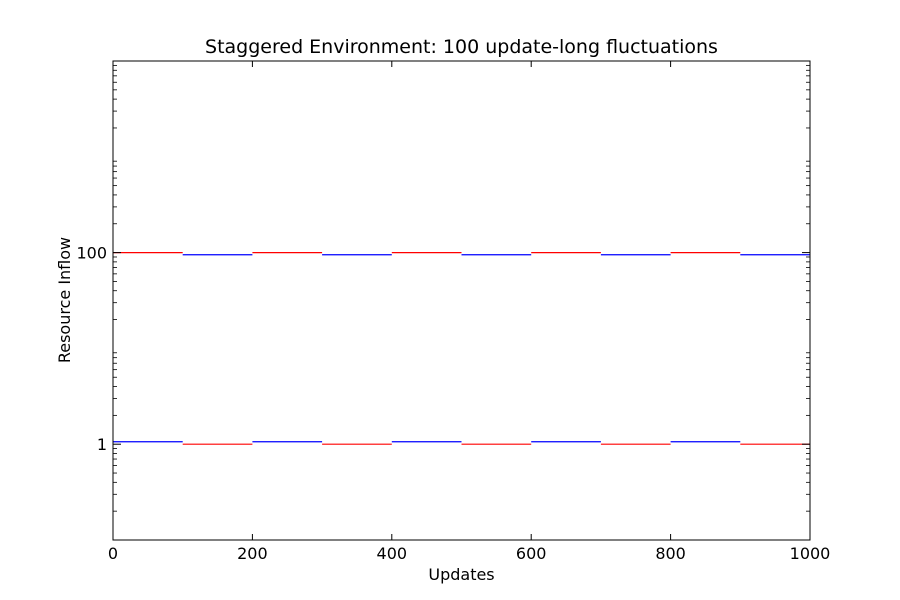  I want to click on x-tick-label: 400, so click(392, 553).